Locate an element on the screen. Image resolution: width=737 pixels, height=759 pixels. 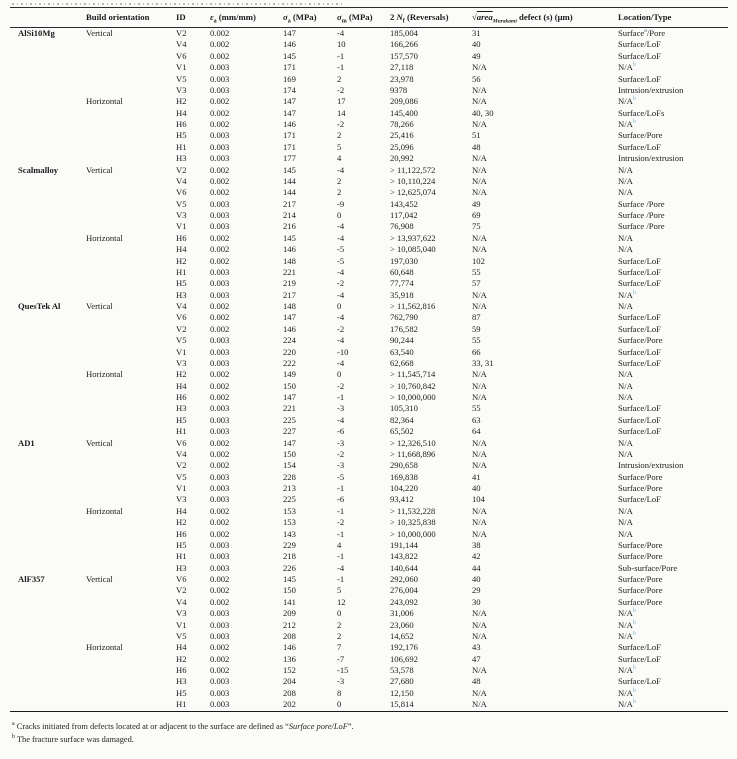
cell-sm: 10 is located at coordinates (341, 44).